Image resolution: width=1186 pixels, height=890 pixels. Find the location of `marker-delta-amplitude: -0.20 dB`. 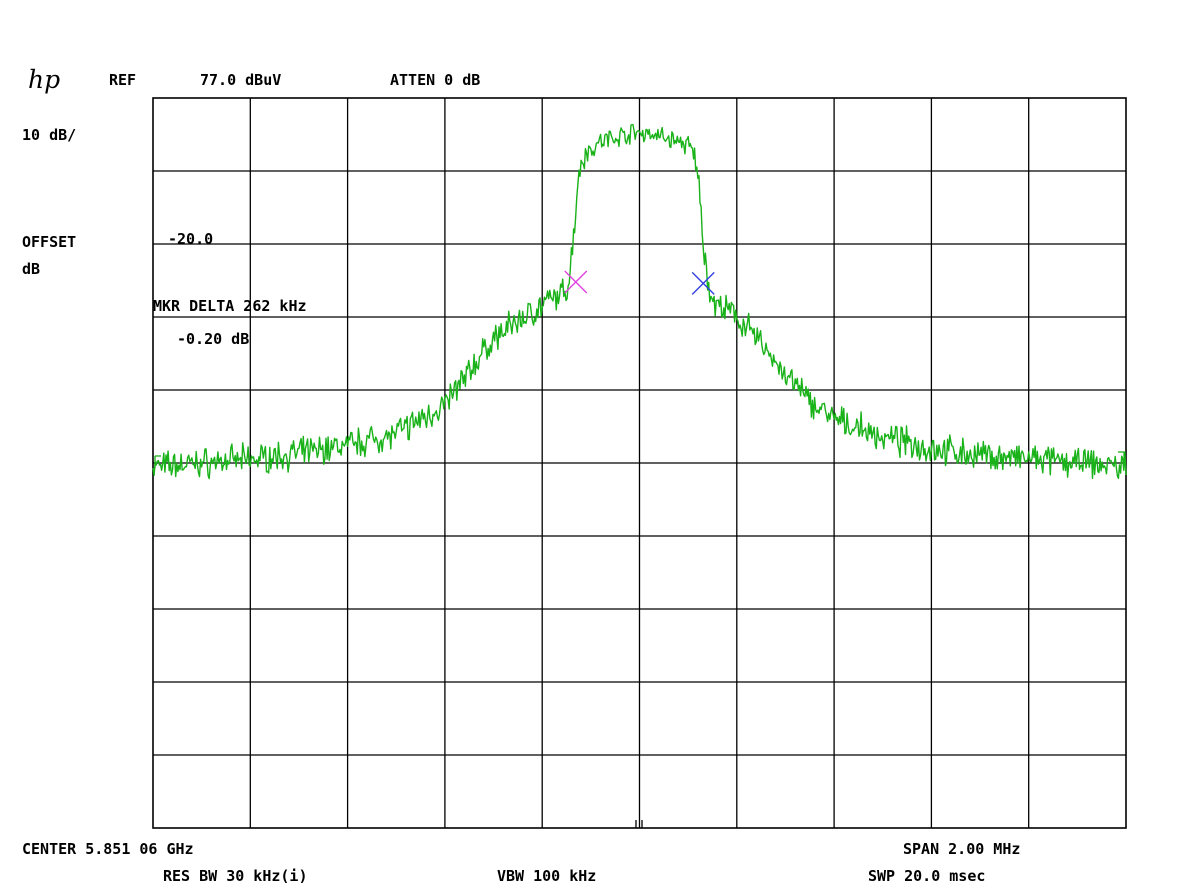

marker-delta-amplitude: -0.20 dB is located at coordinates (213, 339).